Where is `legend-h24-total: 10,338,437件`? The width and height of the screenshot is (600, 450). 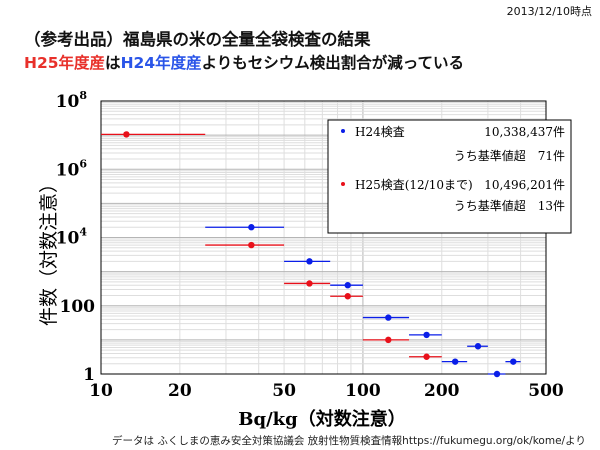
legend-h24-total: 10,338,437件 is located at coordinates (524, 132).